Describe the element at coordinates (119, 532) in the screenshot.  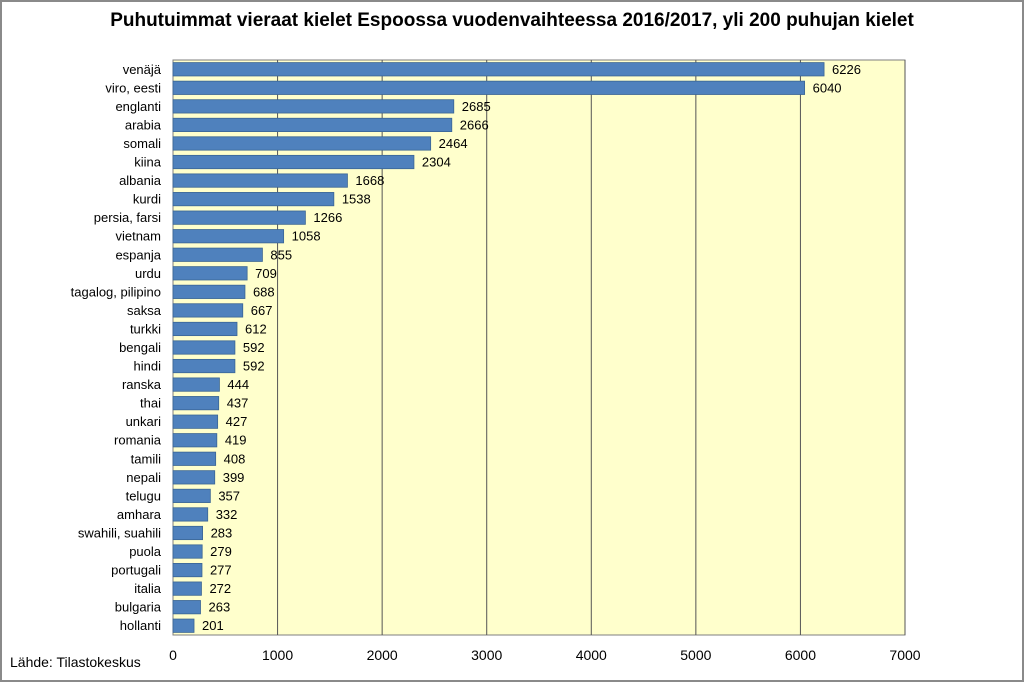
I see `category-label: swahili, suahili` at that location.